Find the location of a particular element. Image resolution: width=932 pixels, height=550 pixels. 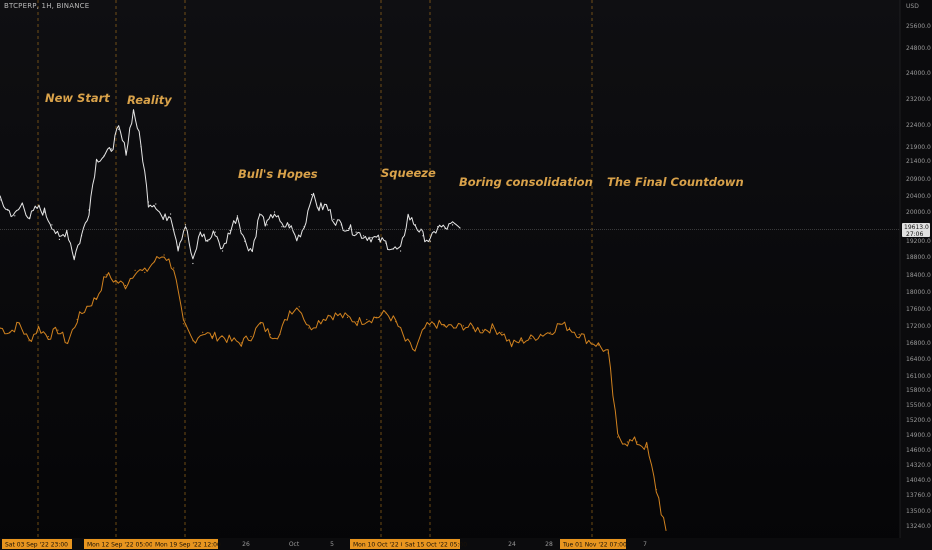

price-axis-panel is located at coordinates (916, 270).